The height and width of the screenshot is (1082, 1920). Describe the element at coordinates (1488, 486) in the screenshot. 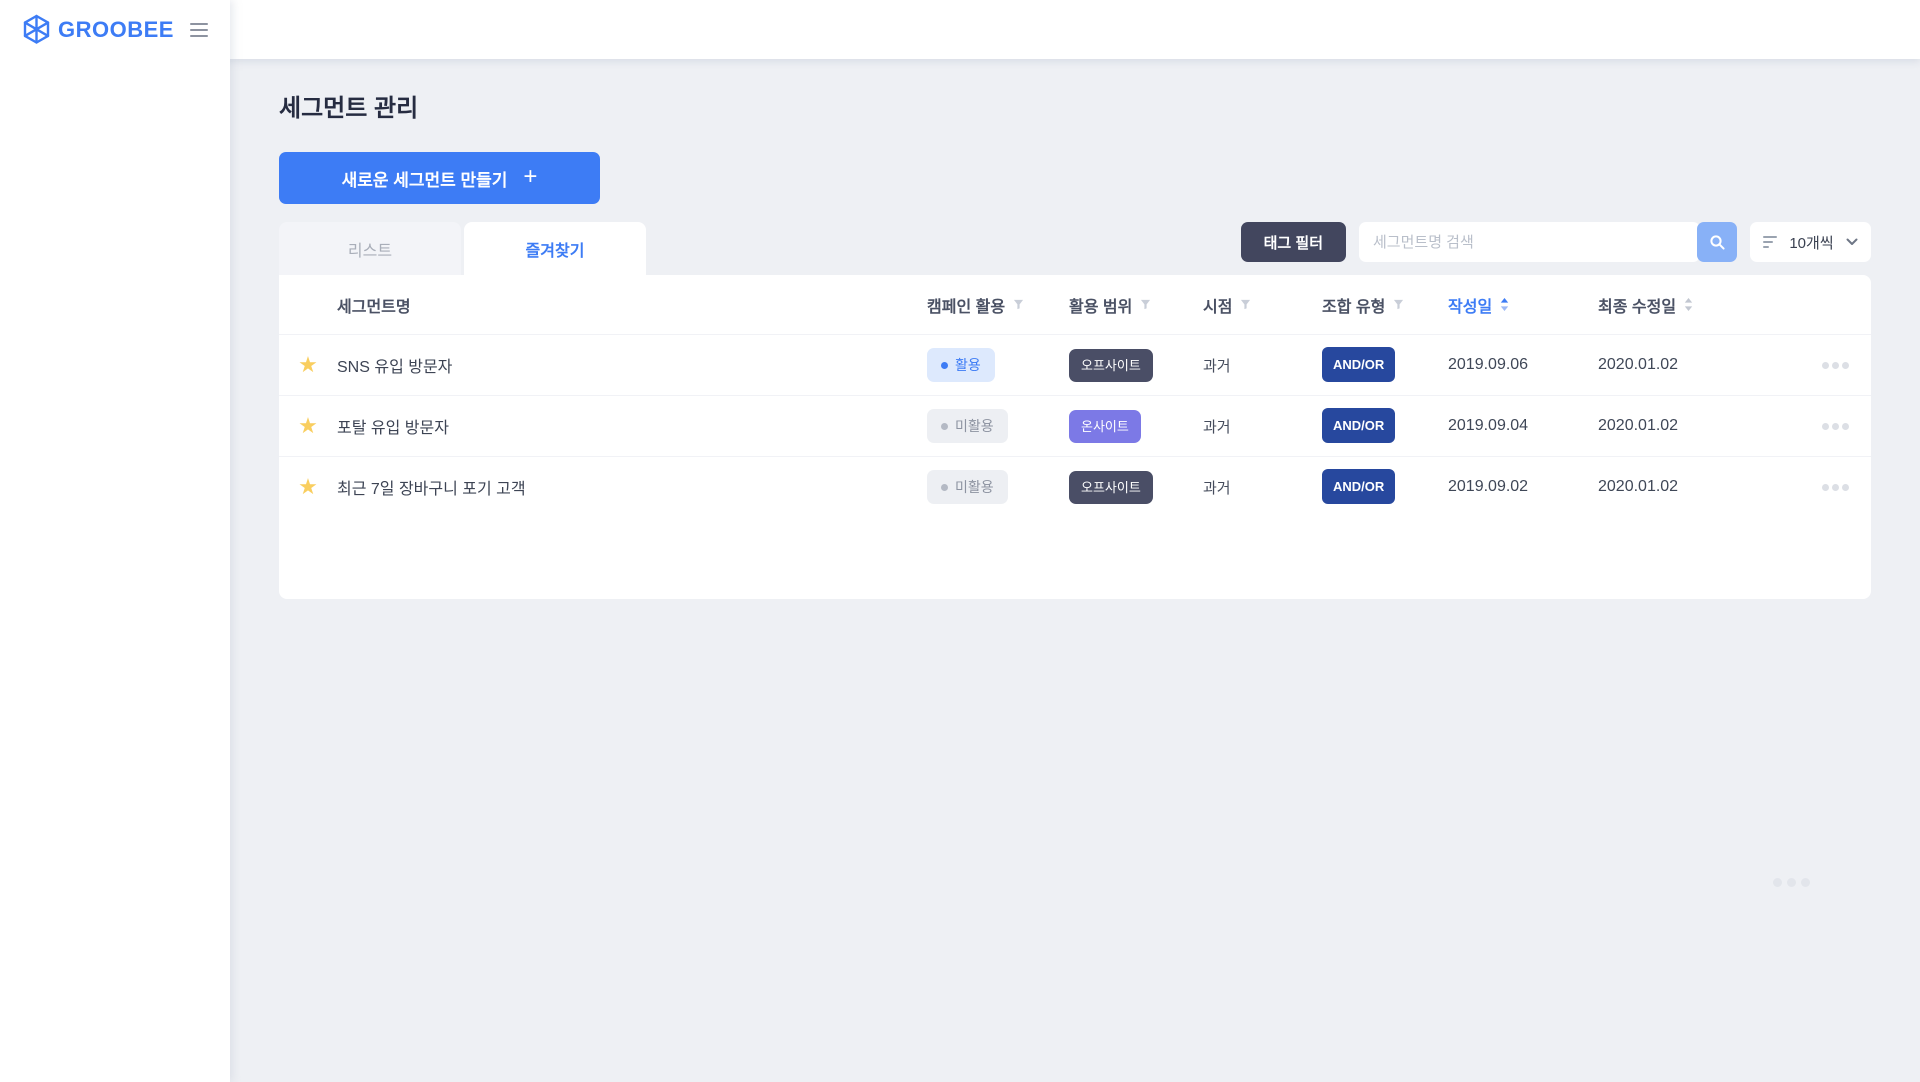

I see `created-date: 2019.09.02` at that location.